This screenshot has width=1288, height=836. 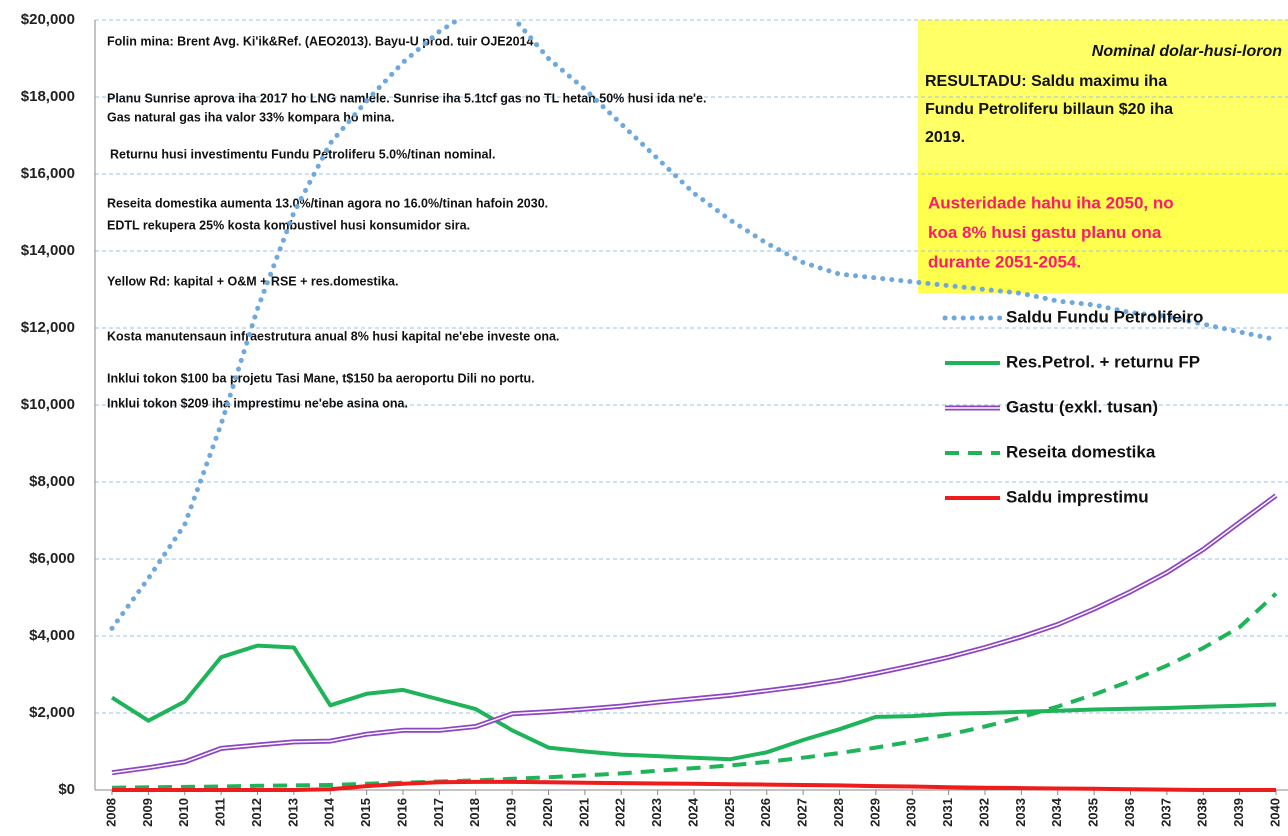 What do you see at coordinates (256, 812) in the screenshot?
I see `x-tick-label: 2012` at bounding box center [256, 812].